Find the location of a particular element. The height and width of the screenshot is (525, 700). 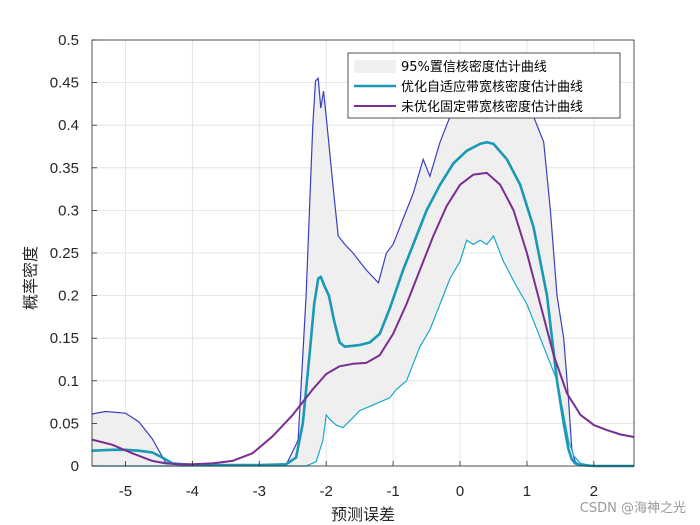

y-tick-label: 0 is located at coordinates (75, 466).